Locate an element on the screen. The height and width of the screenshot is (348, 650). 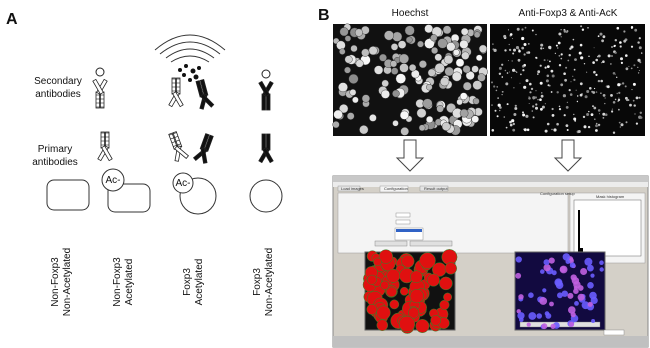
tab: Load images is located at coordinates (352, 188).